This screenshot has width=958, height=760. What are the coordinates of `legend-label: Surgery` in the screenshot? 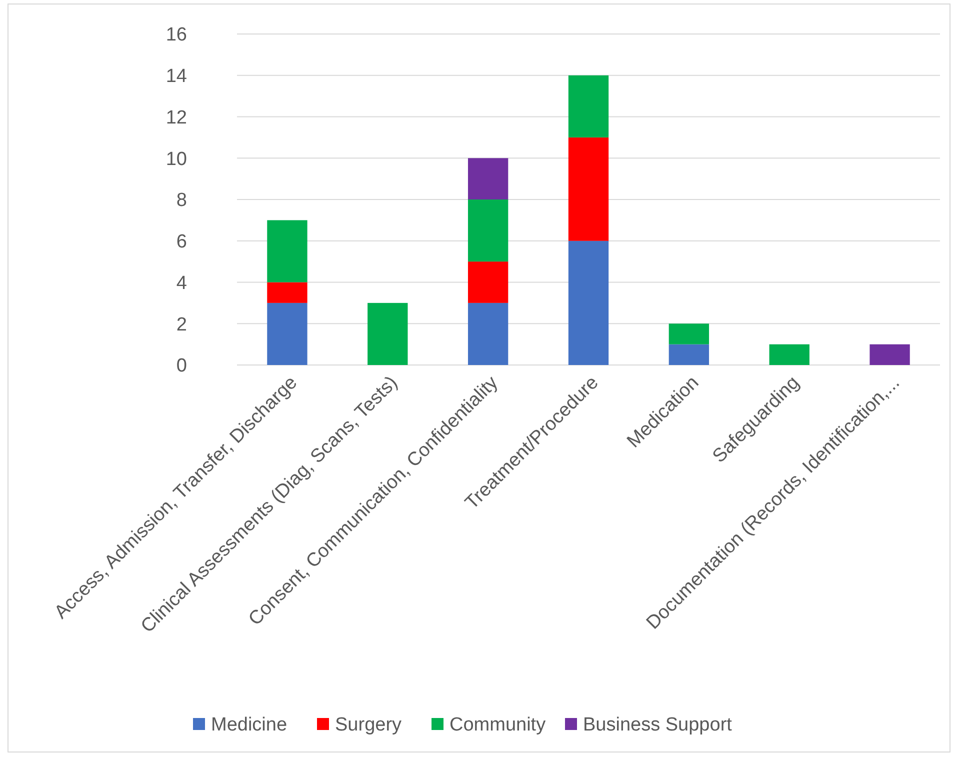 It's located at (368, 725).